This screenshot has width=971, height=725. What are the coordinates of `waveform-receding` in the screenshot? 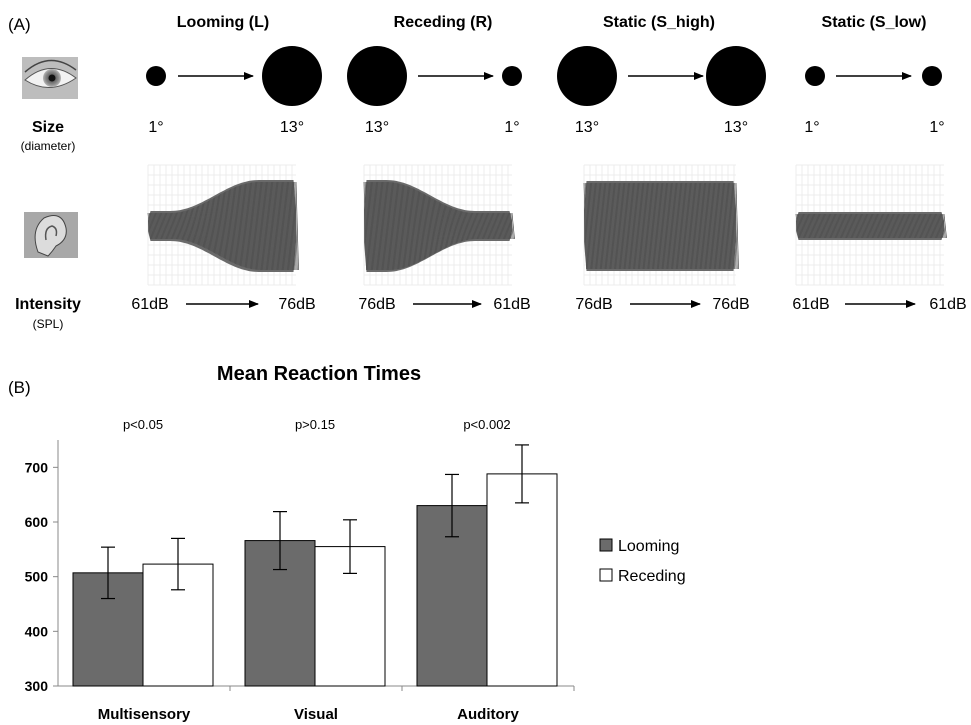 It's located at (439, 225).